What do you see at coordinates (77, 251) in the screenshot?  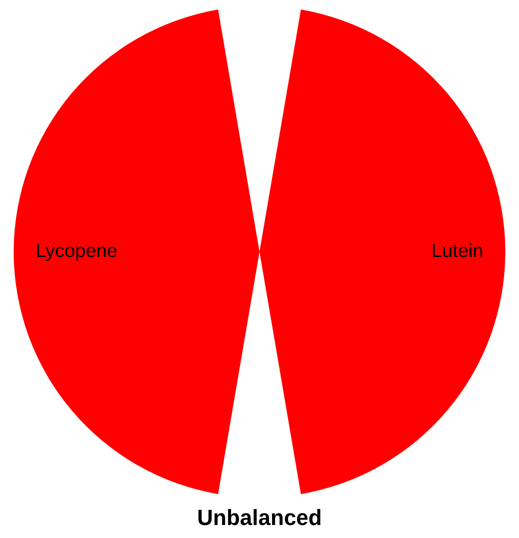 I see `slice-label: Lycopene` at bounding box center [77, 251].